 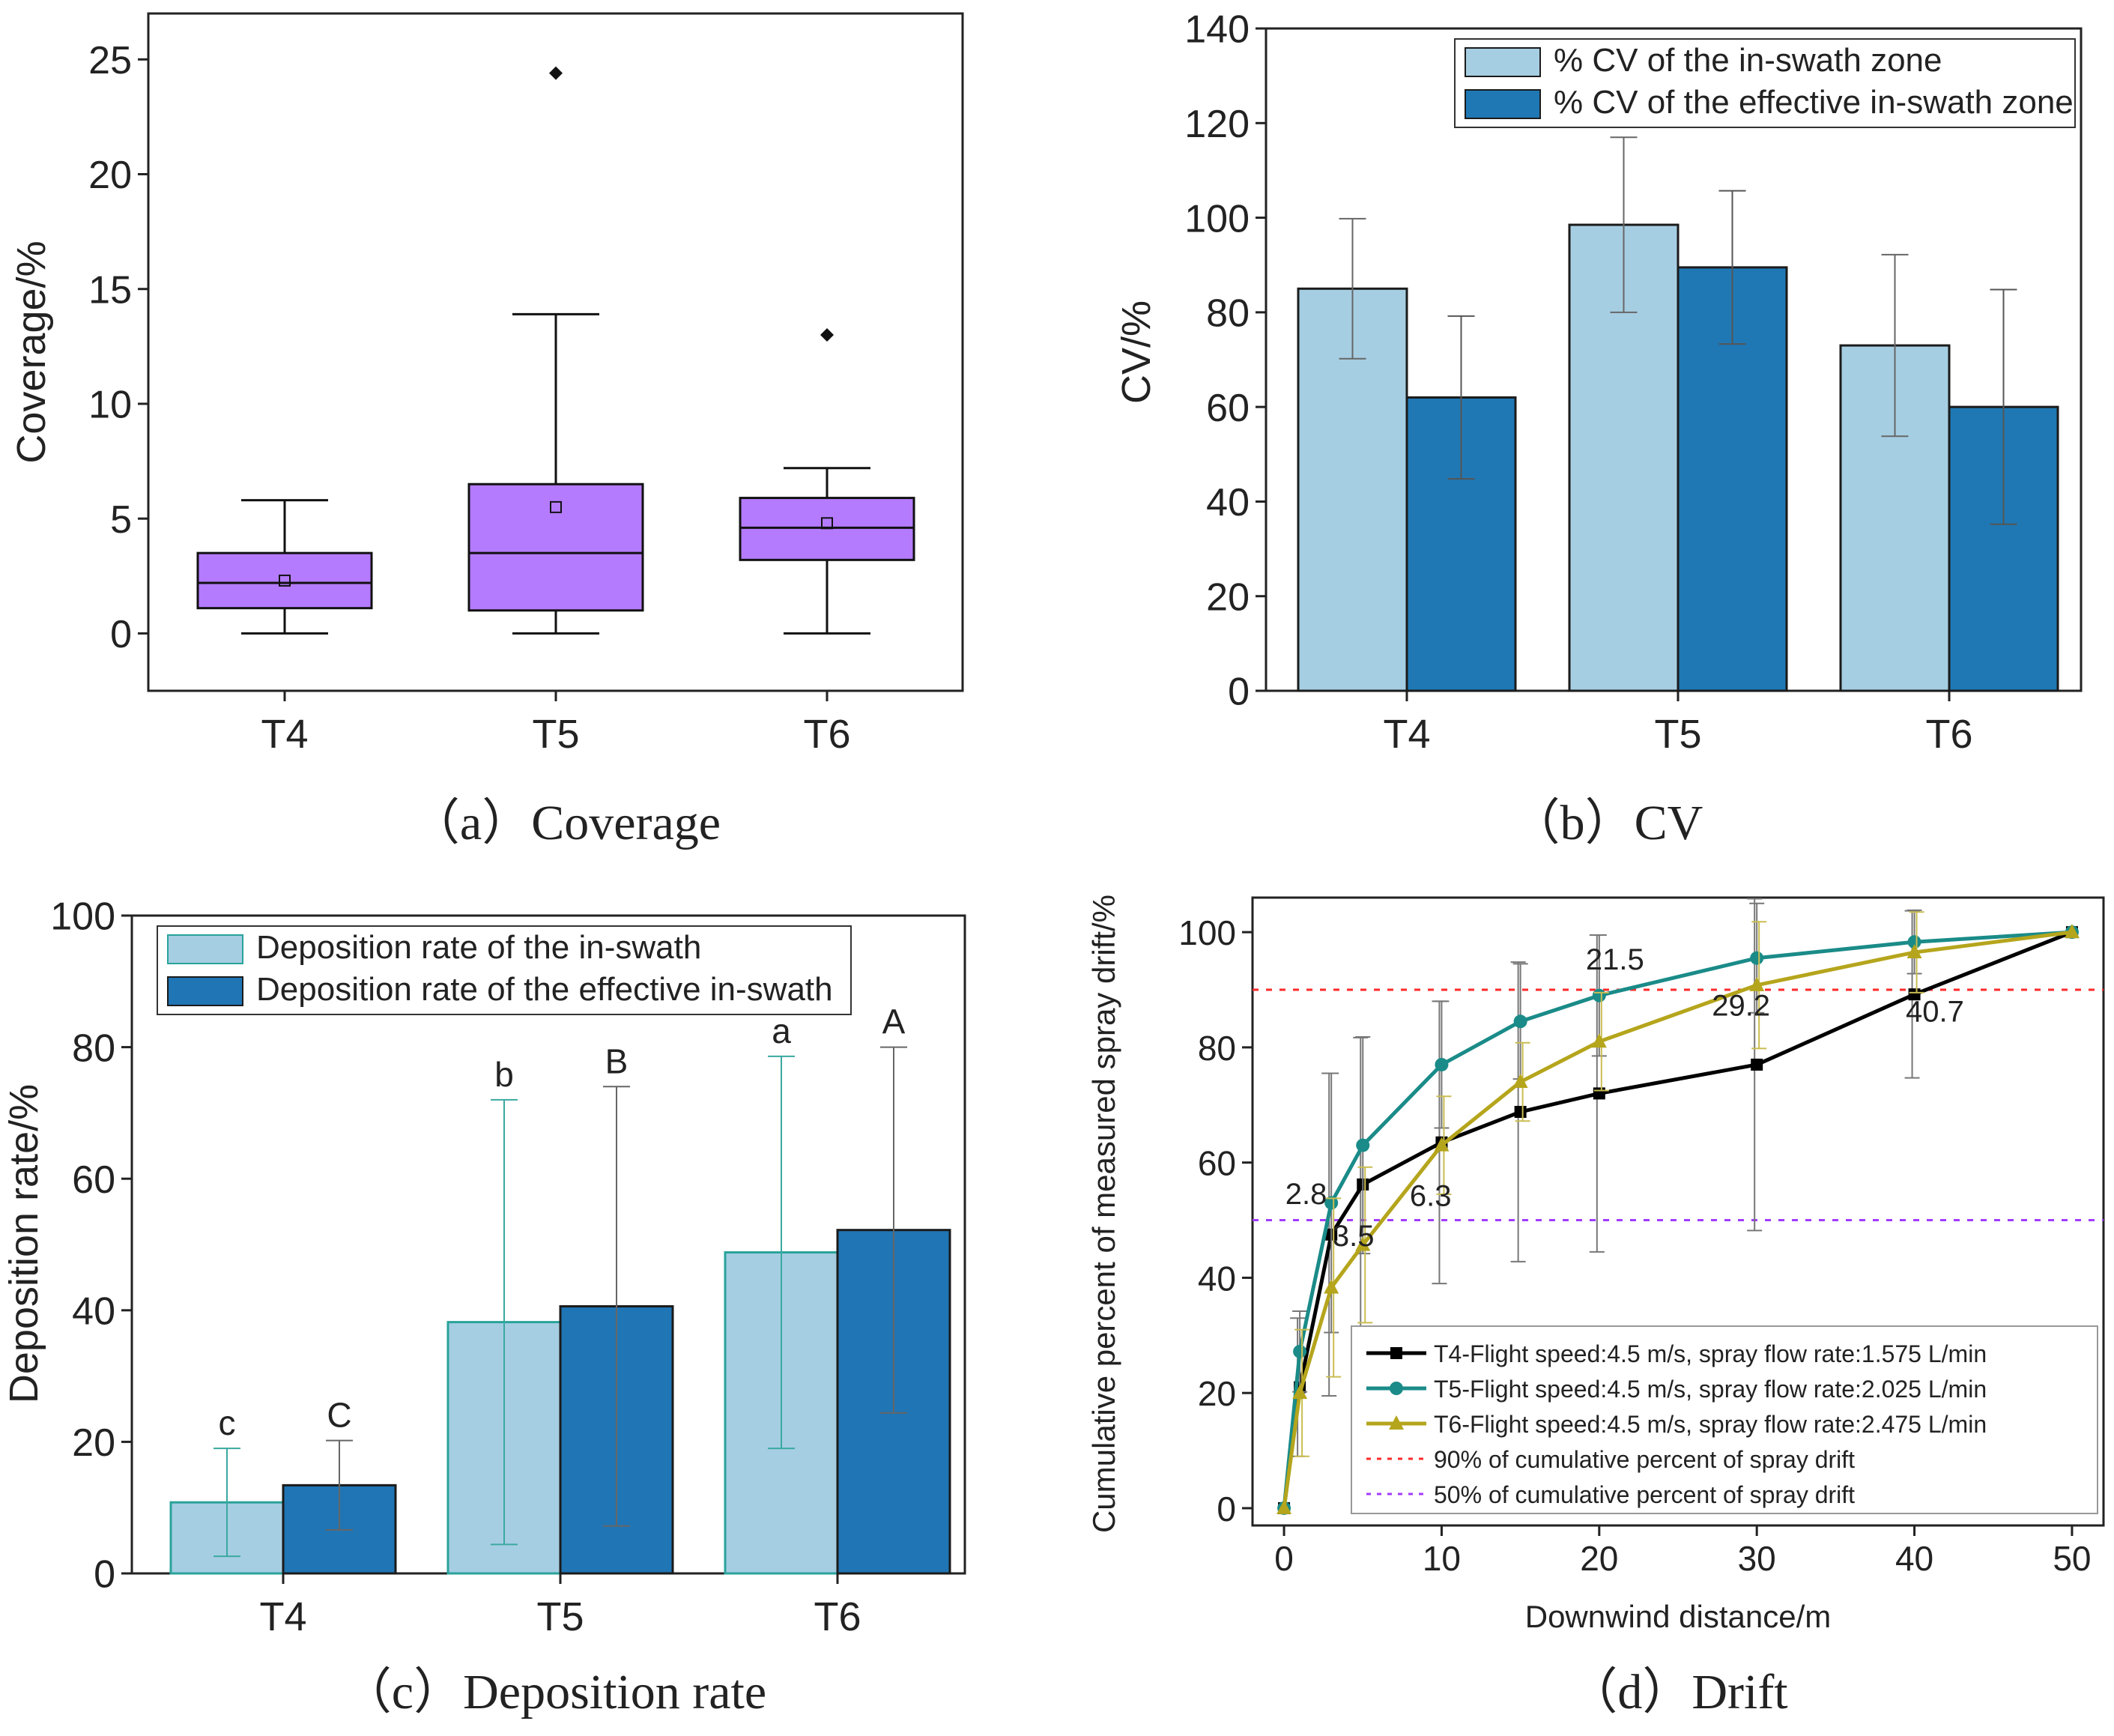 What do you see at coordinates (227, 1422) in the screenshot?
I see `c-significance-letter: c` at bounding box center [227, 1422].